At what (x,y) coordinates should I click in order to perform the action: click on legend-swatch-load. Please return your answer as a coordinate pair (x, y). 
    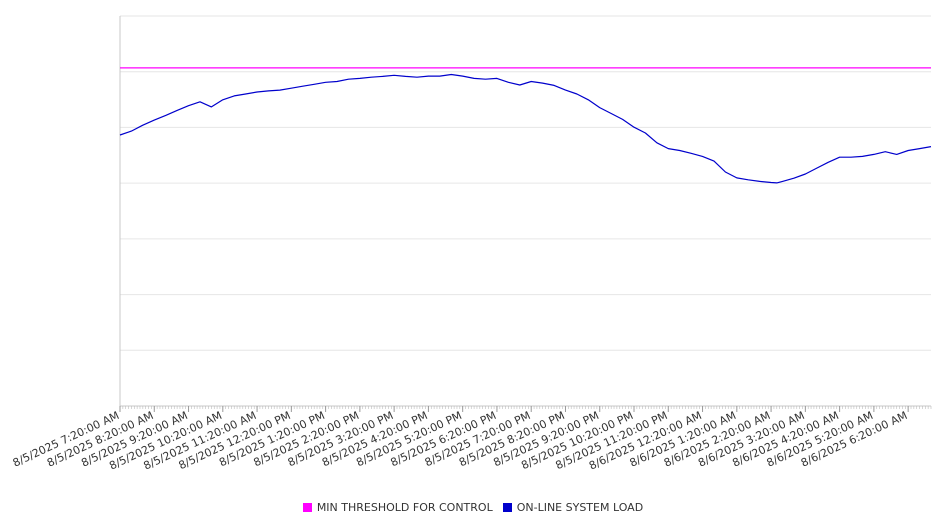
    Looking at the image, I should click on (507, 507).